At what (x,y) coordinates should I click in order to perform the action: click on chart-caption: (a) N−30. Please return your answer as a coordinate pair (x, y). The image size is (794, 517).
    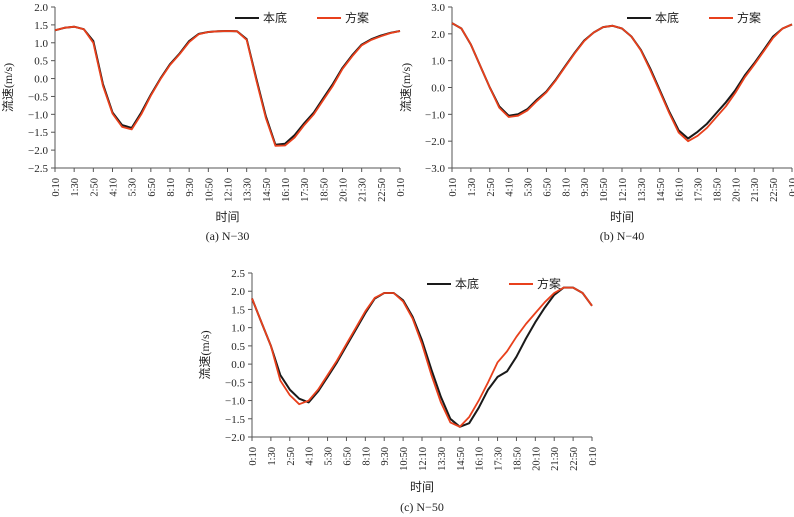
    Looking at the image, I should click on (228, 236).